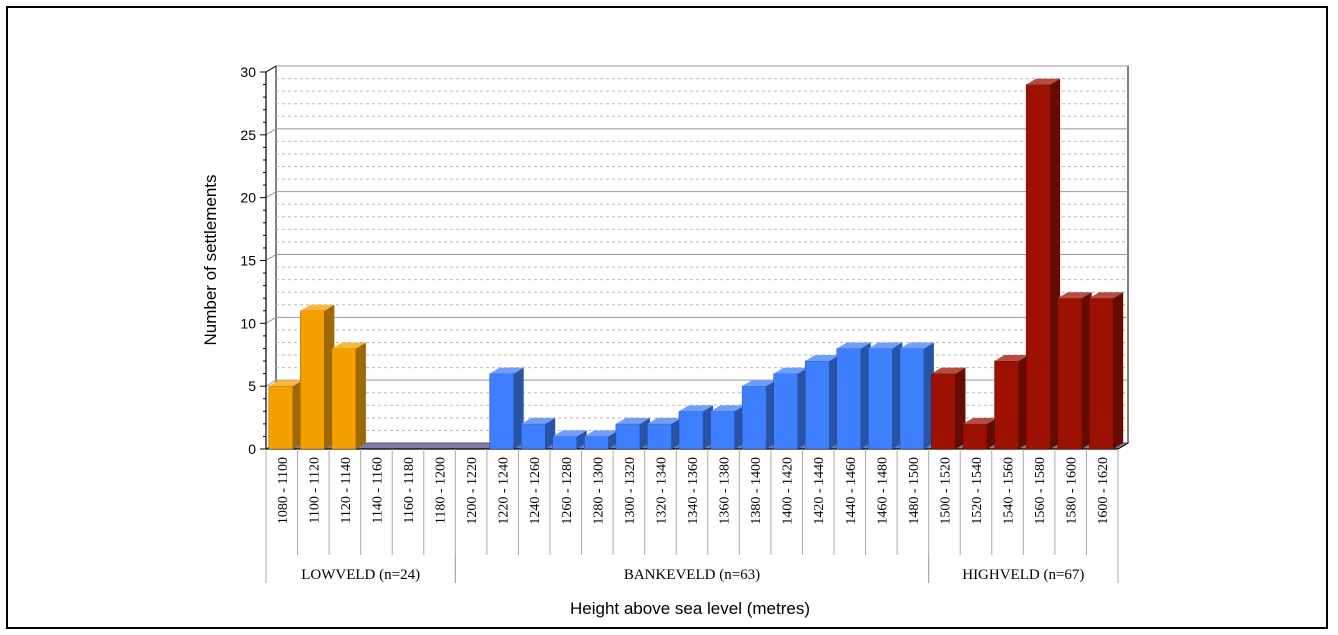 Image resolution: width=1338 pixels, height=635 pixels. Describe the element at coordinates (693, 491) in the screenshot. I see `x-tick-label: 1340 - 1360` at that location.